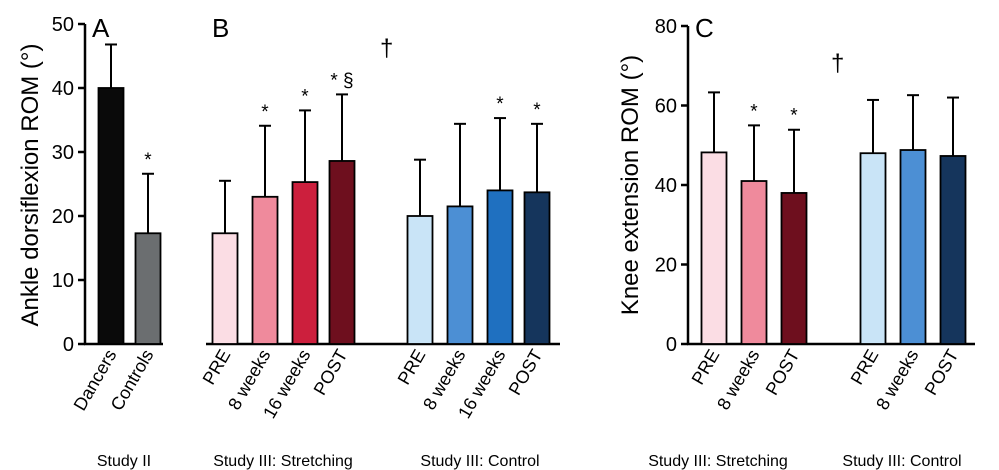 The width and height of the screenshot is (999, 470). Describe the element at coordinates (341, 80) in the screenshot. I see `significance-mark: * §` at that location.